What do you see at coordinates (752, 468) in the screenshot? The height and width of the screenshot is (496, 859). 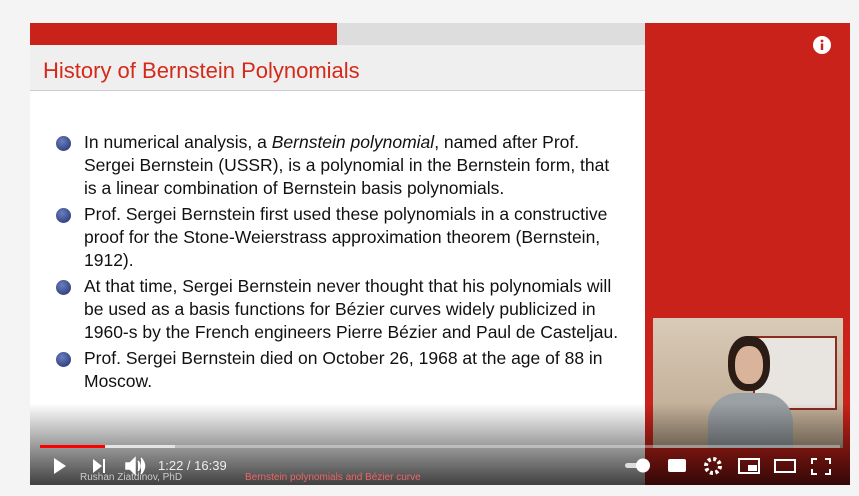 I see `miniplayer-inner` at bounding box center [752, 468].